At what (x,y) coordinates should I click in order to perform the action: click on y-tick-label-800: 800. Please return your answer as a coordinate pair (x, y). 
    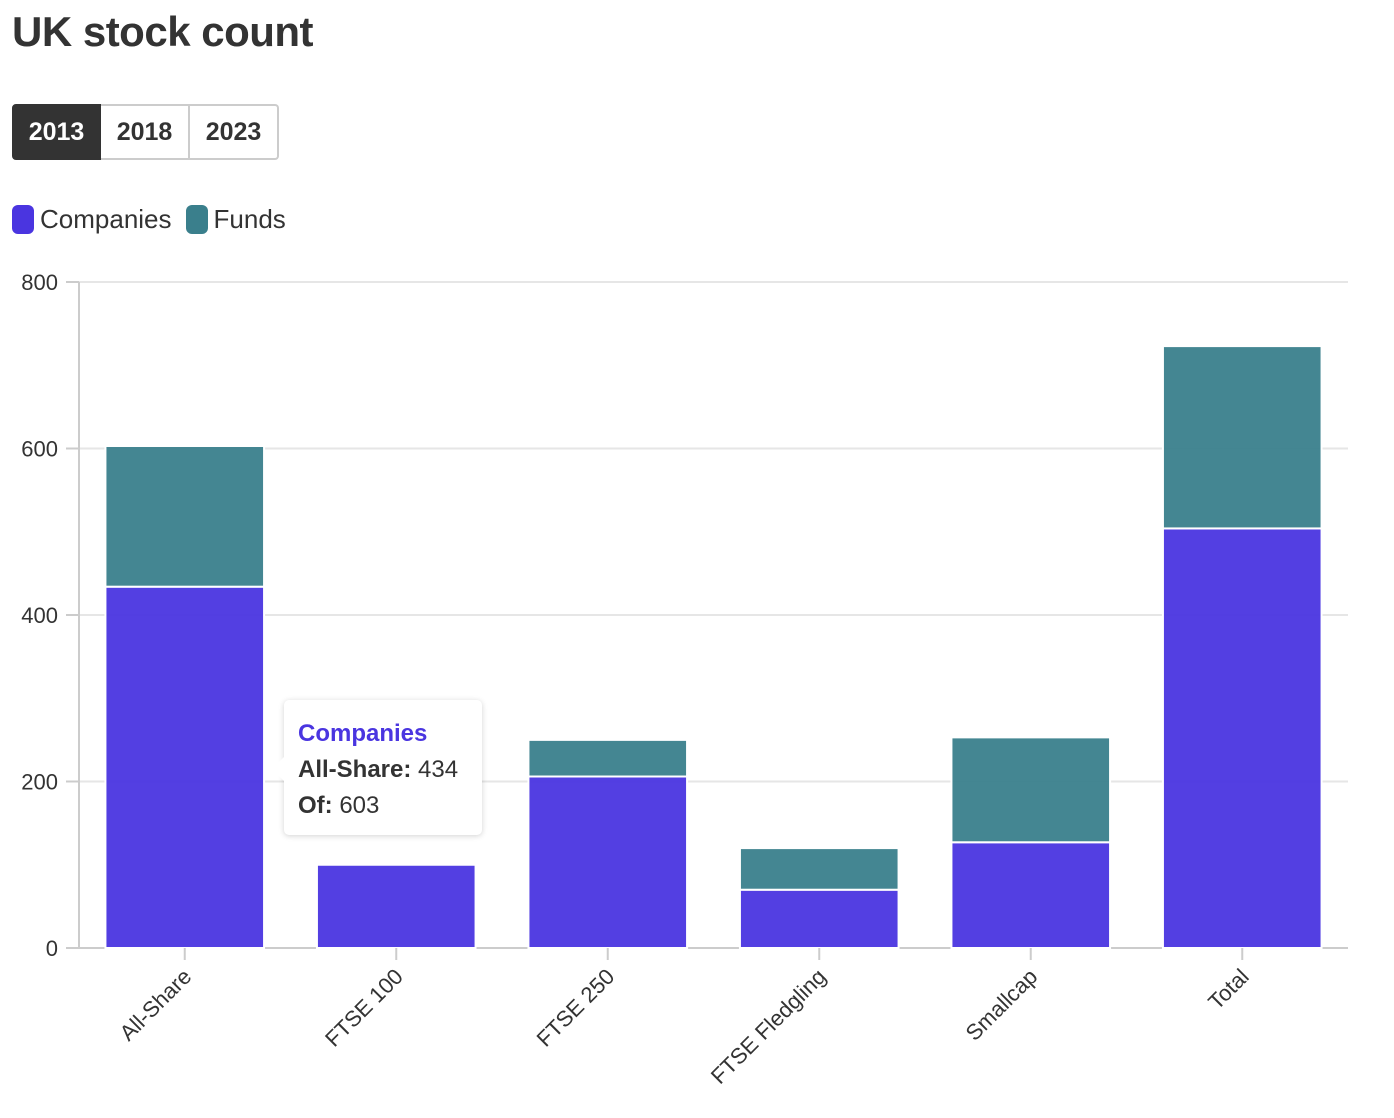
    Looking at the image, I should click on (39, 282).